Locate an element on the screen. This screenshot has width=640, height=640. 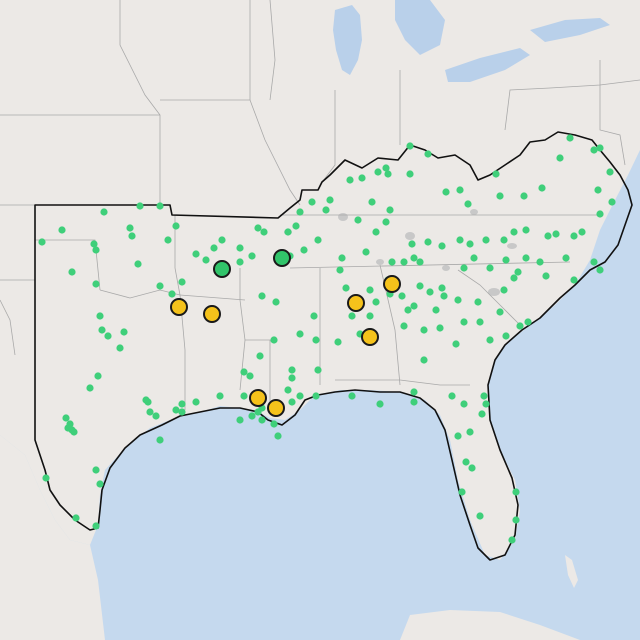
yellow-marker-arkansas-west is located at coordinates (179, 307).